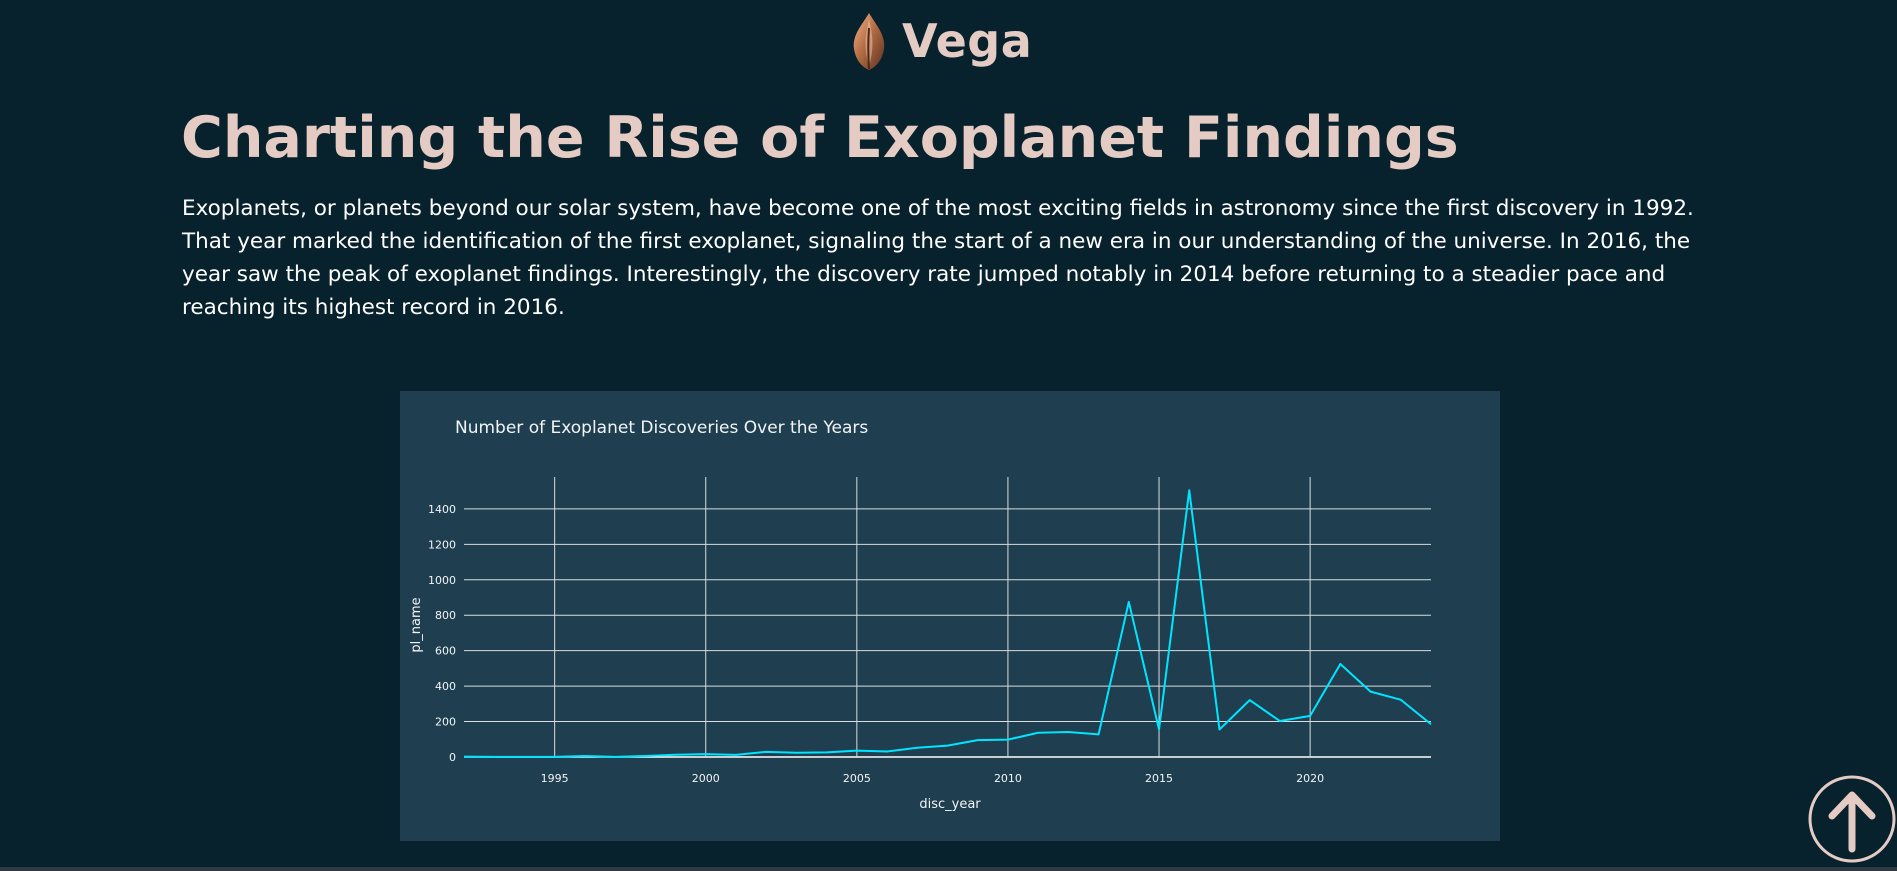 The width and height of the screenshot is (1897, 871). Describe the element at coordinates (1008, 778) in the screenshot. I see `x-tick-label: 2010` at that location.